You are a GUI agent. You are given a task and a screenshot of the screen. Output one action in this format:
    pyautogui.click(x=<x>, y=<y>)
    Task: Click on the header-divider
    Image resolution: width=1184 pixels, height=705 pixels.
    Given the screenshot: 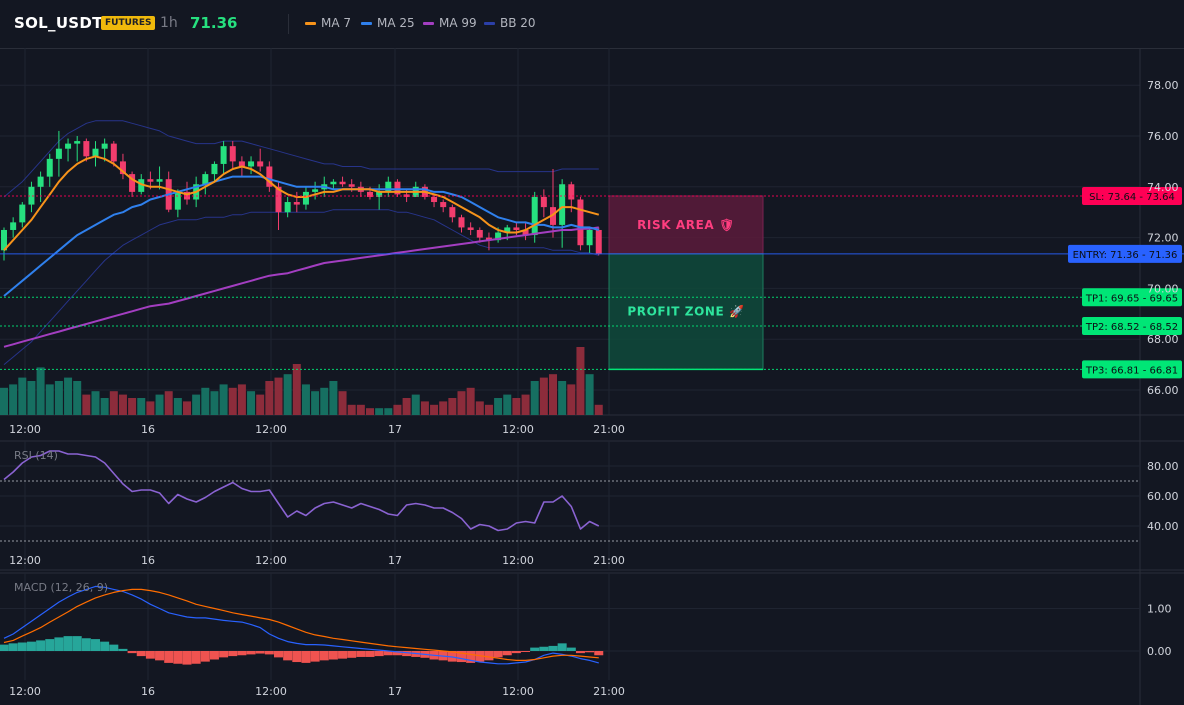 What is the action you would take?
    pyautogui.click(x=288, y=24)
    